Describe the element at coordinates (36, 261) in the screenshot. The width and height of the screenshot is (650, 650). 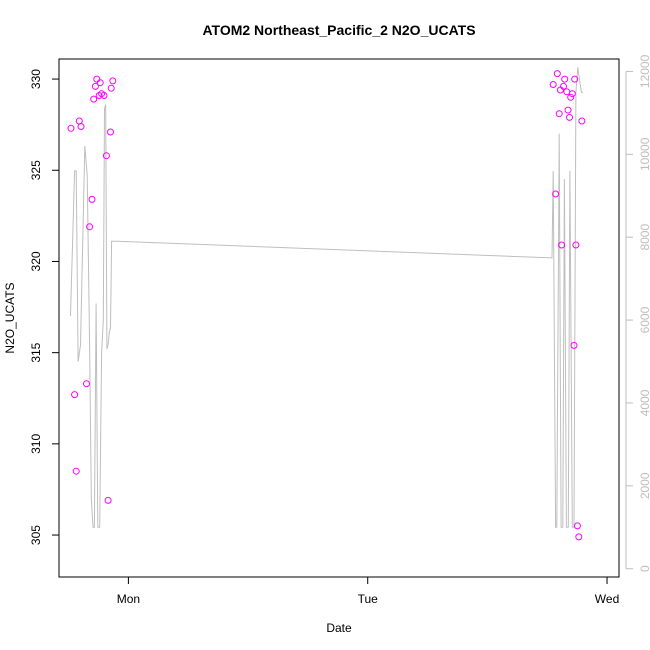
I see `y-tick-label: 320` at that location.